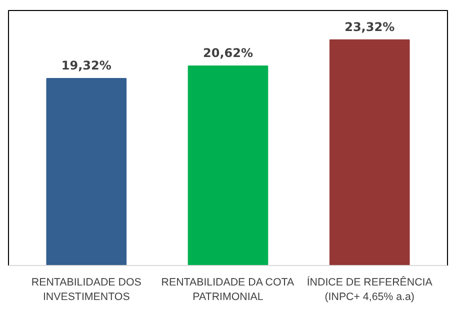 Image resolution: width=461 pixels, height=310 pixels. What do you see at coordinates (370, 289) in the screenshot?
I see `x-tick-label: ÍNDICE DE REFERÊNCIA (INPC+ 4,65% a.a)` at bounding box center [370, 289].